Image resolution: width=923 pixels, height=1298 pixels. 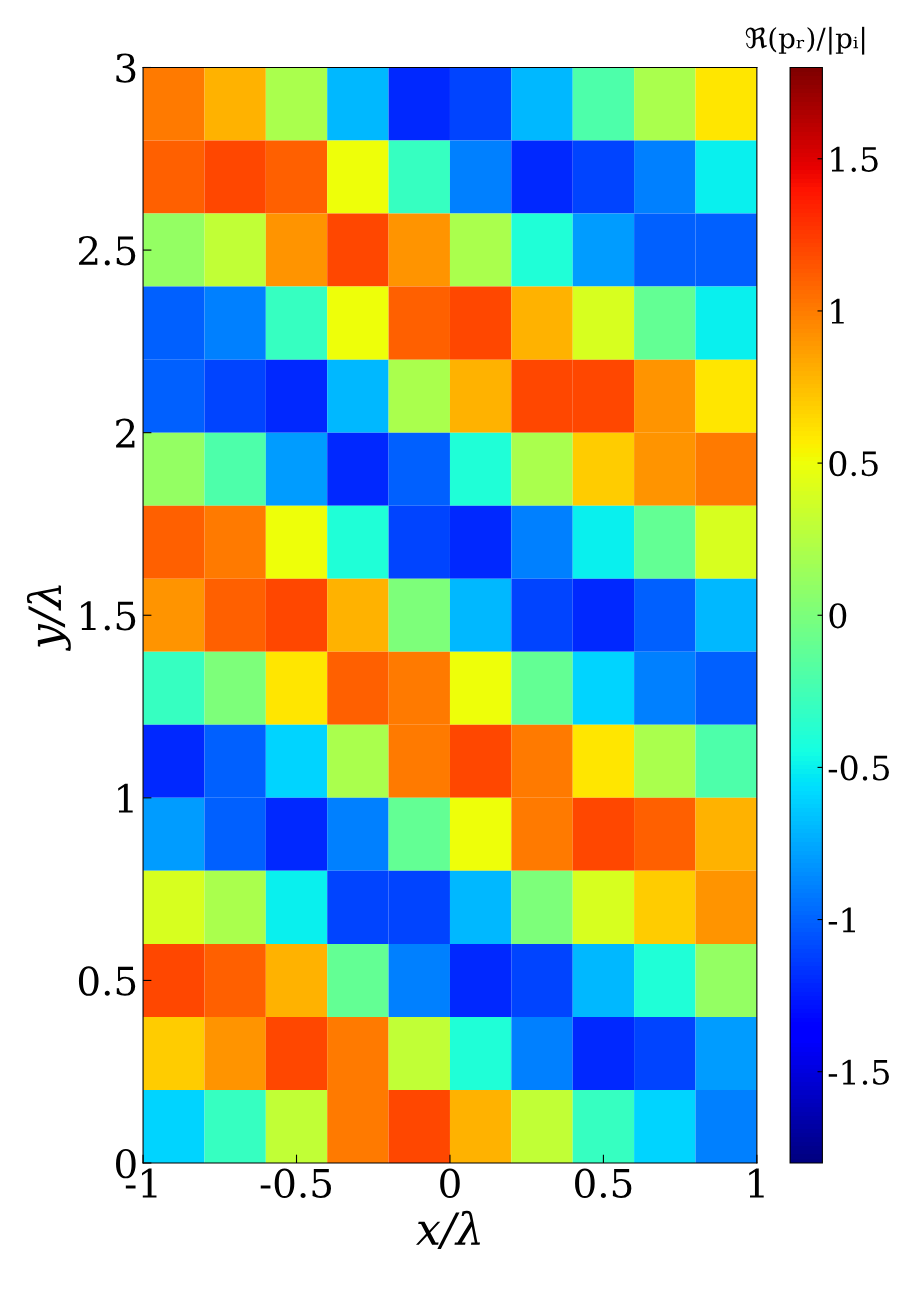 What do you see at coordinates (838, 616) in the screenshot?
I see `color-bar-label: 0` at bounding box center [838, 616].